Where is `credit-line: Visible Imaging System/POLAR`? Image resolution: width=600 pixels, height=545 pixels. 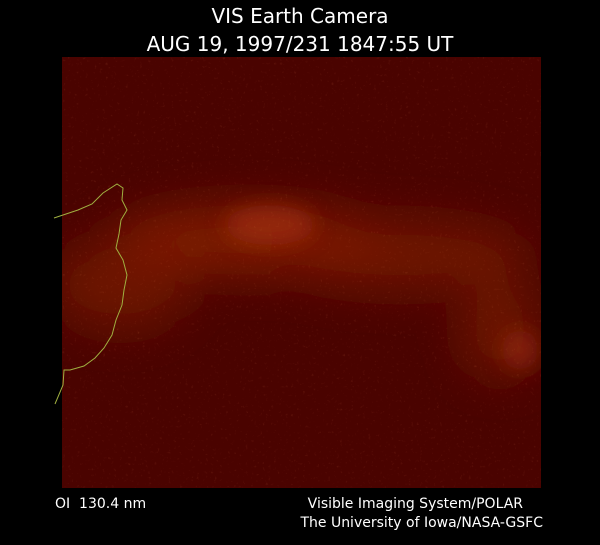 credit-line: Visible Imaging System/POLAR is located at coordinates (416, 504).